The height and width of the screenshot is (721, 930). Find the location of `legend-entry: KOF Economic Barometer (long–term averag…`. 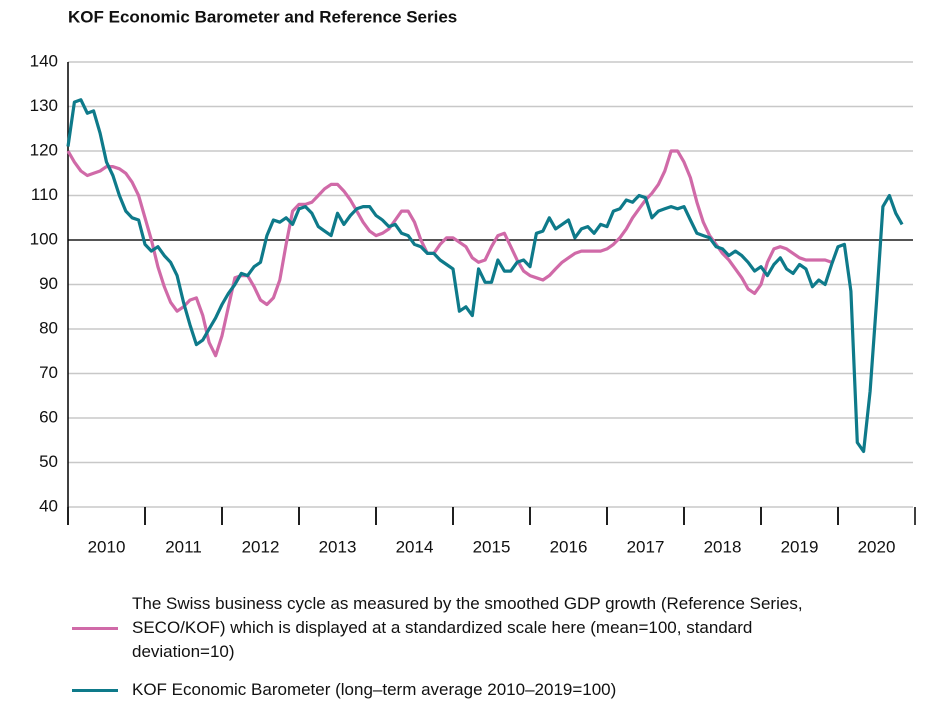

legend-entry: KOF Economic Barometer (long–term averag… is located at coordinates (465, 690).